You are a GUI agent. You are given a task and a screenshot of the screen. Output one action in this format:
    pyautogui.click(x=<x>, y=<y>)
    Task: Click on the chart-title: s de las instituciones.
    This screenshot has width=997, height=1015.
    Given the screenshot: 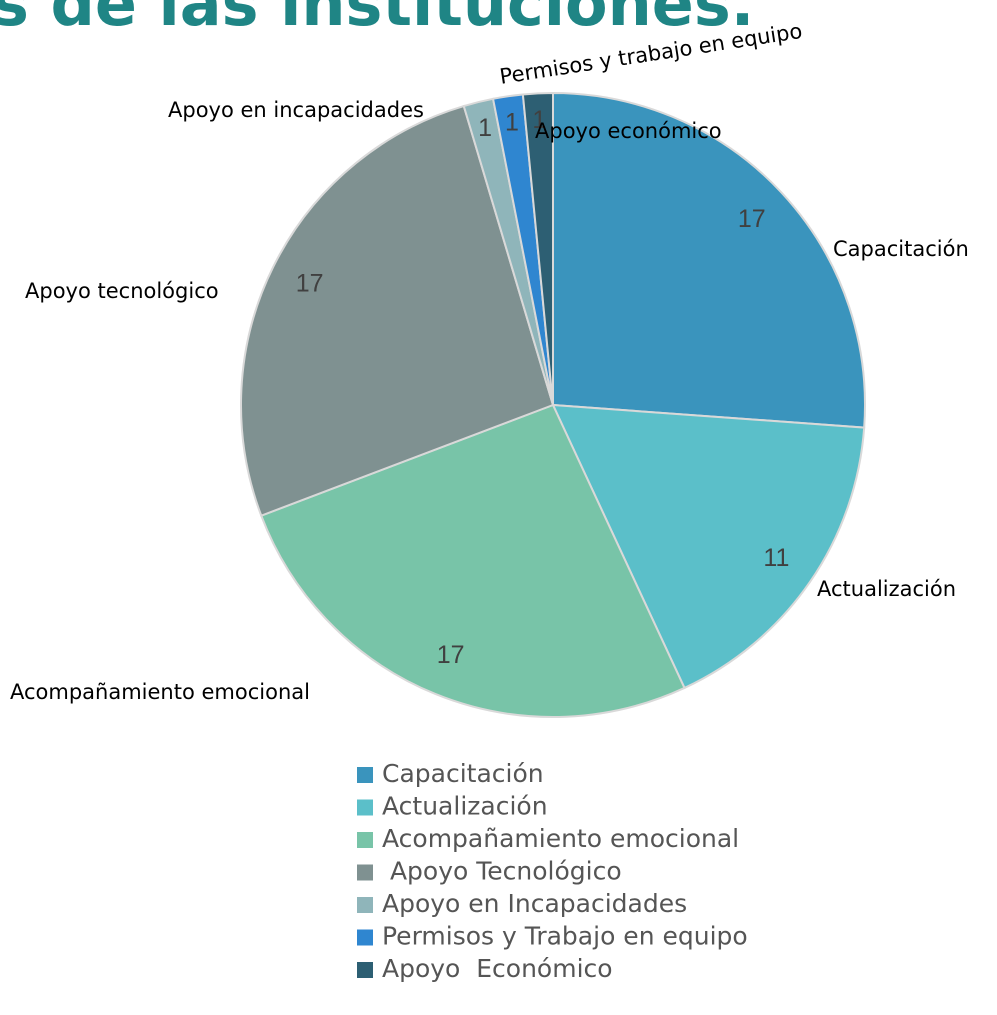 What is the action you would take?
    pyautogui.click(x=377, y=20)
    